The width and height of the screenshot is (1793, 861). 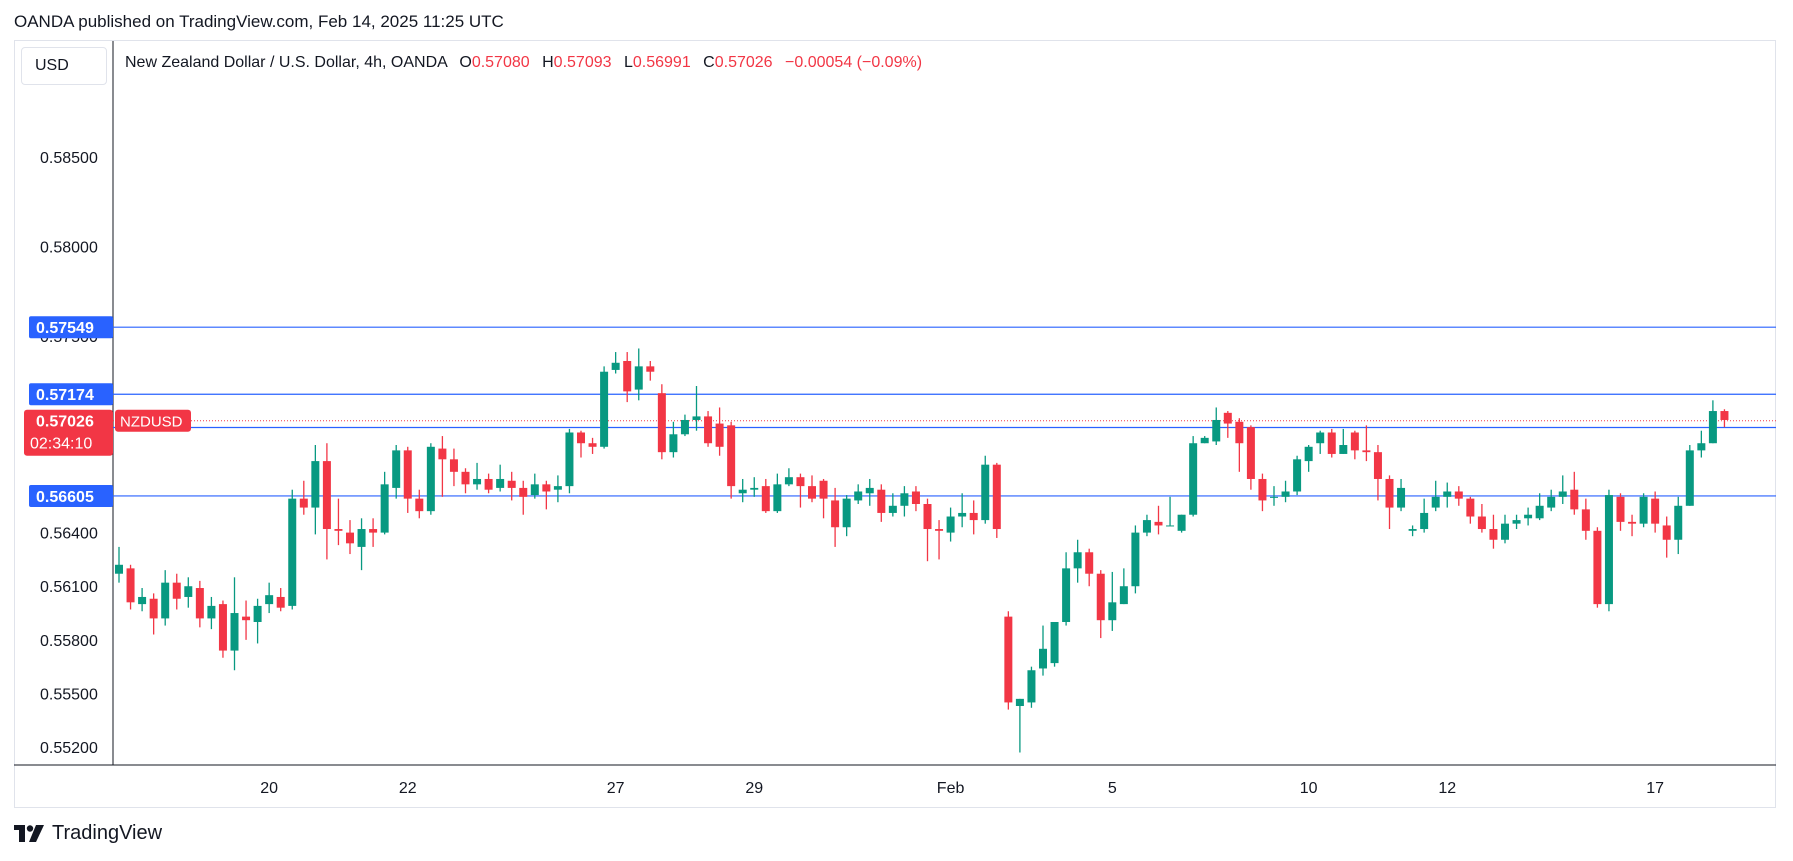 What do you see at coordinates (64, 66) in the screenshot?
I see `currency-selector-button: USD` at bounding box center [64, 66].